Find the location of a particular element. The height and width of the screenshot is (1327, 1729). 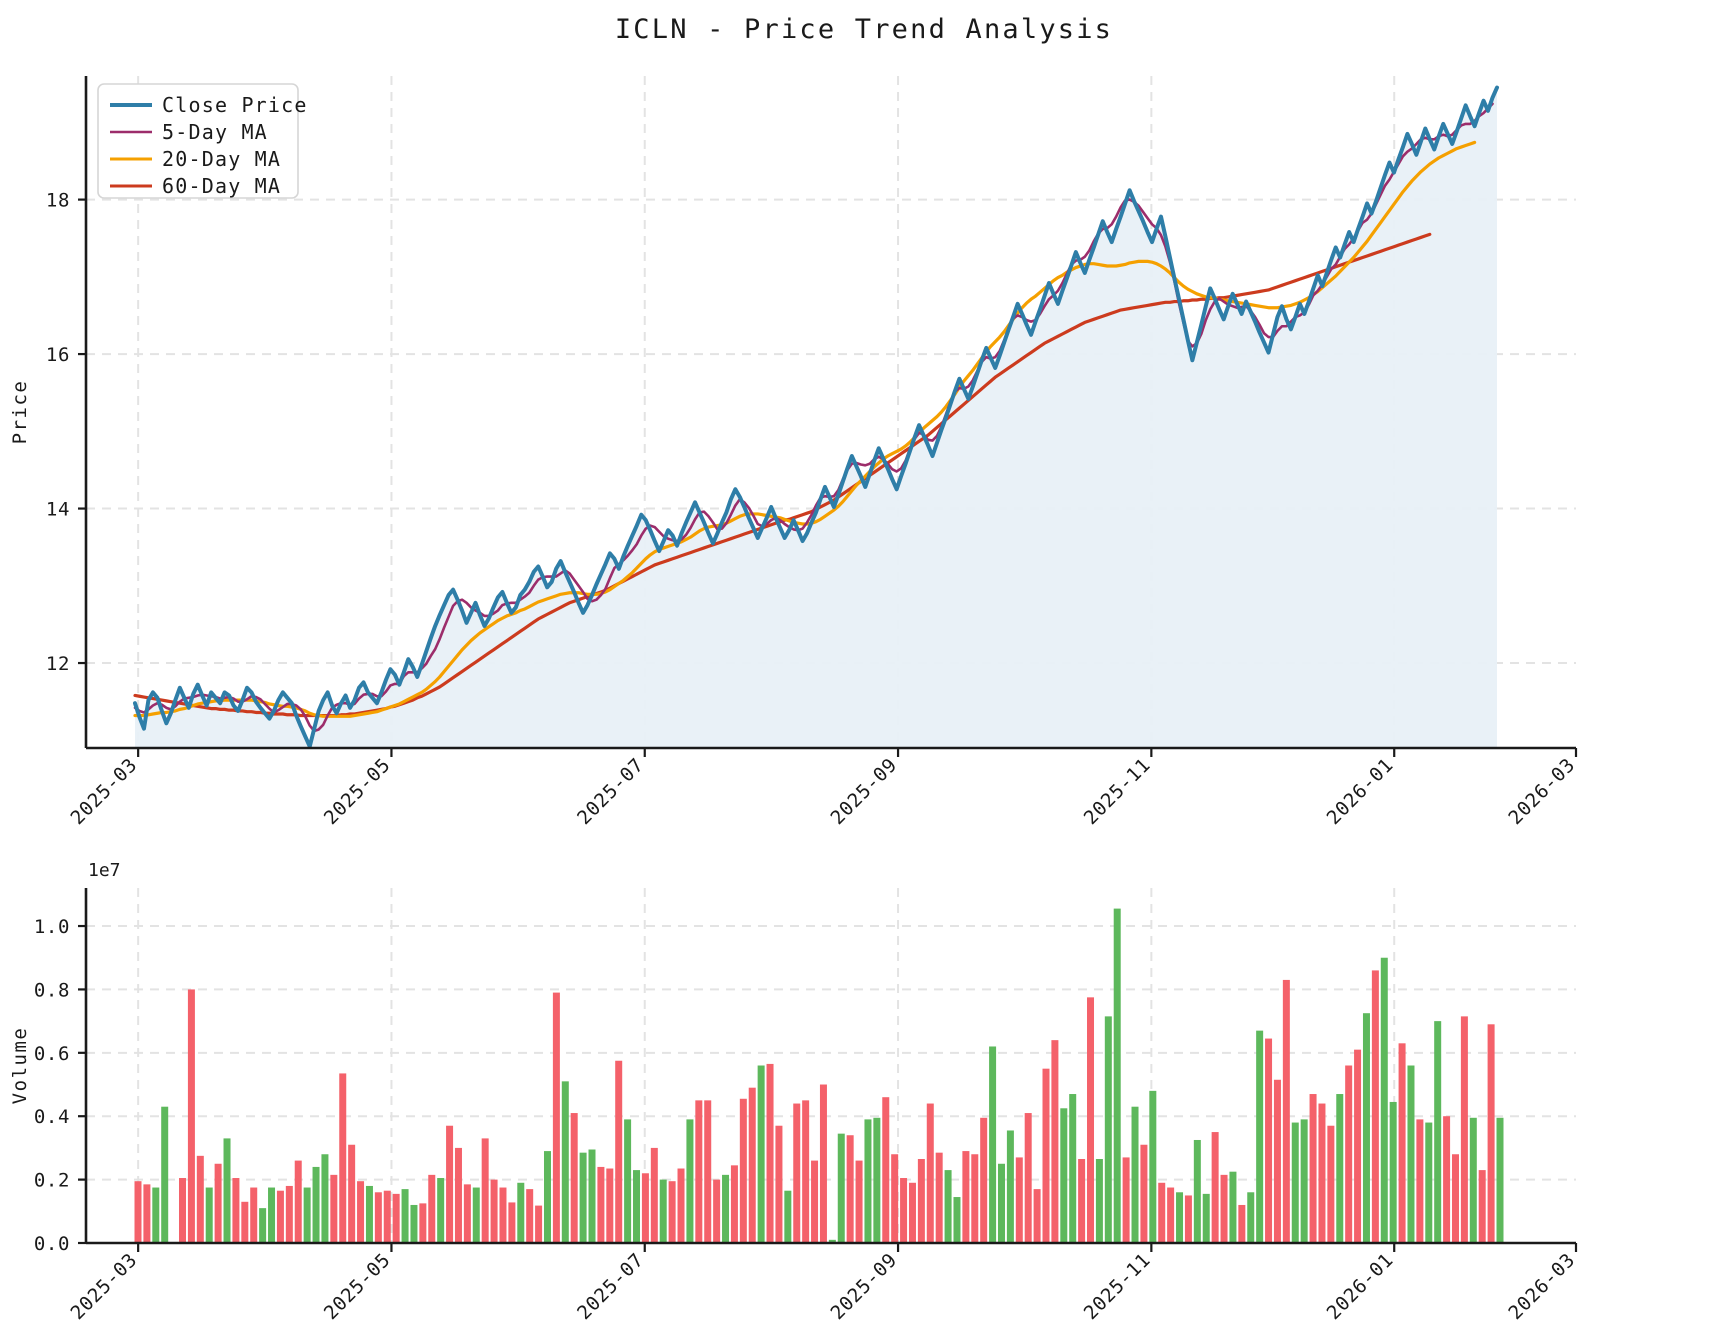

volume-y-tick-label: 1.0 is located at coordinates (52, 927).